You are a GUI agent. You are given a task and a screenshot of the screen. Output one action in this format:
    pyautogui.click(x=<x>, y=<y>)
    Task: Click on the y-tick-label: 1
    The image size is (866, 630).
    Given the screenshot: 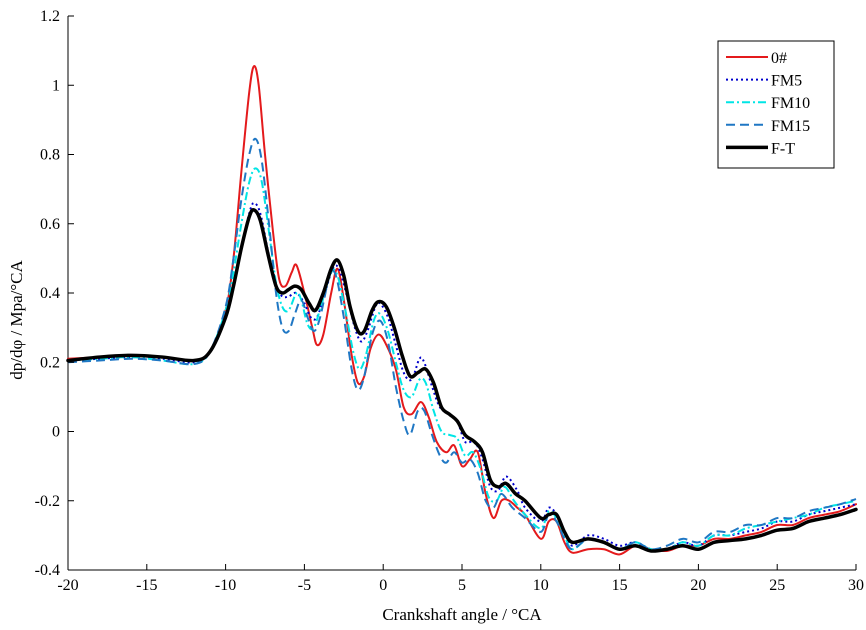 What is the action you would take?
    pyautogui.click(x=56, y=85)
    